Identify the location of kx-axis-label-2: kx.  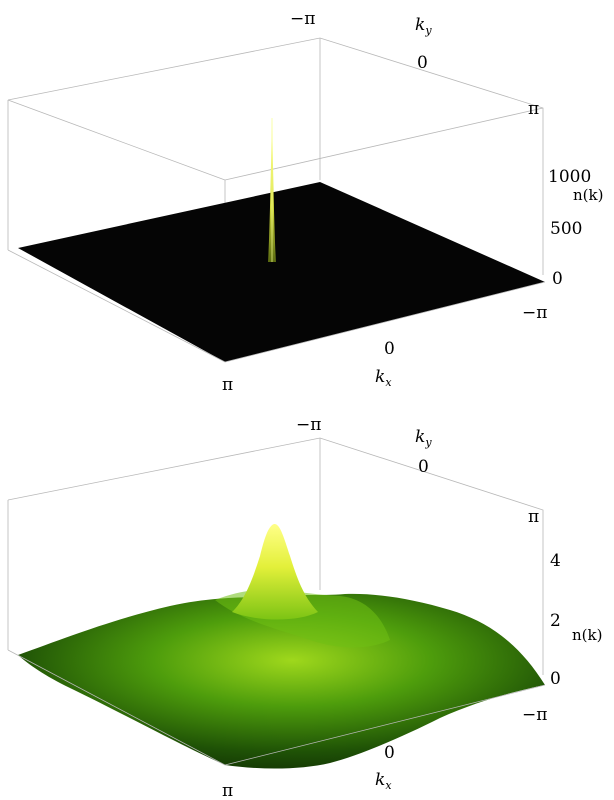
(383, 781).